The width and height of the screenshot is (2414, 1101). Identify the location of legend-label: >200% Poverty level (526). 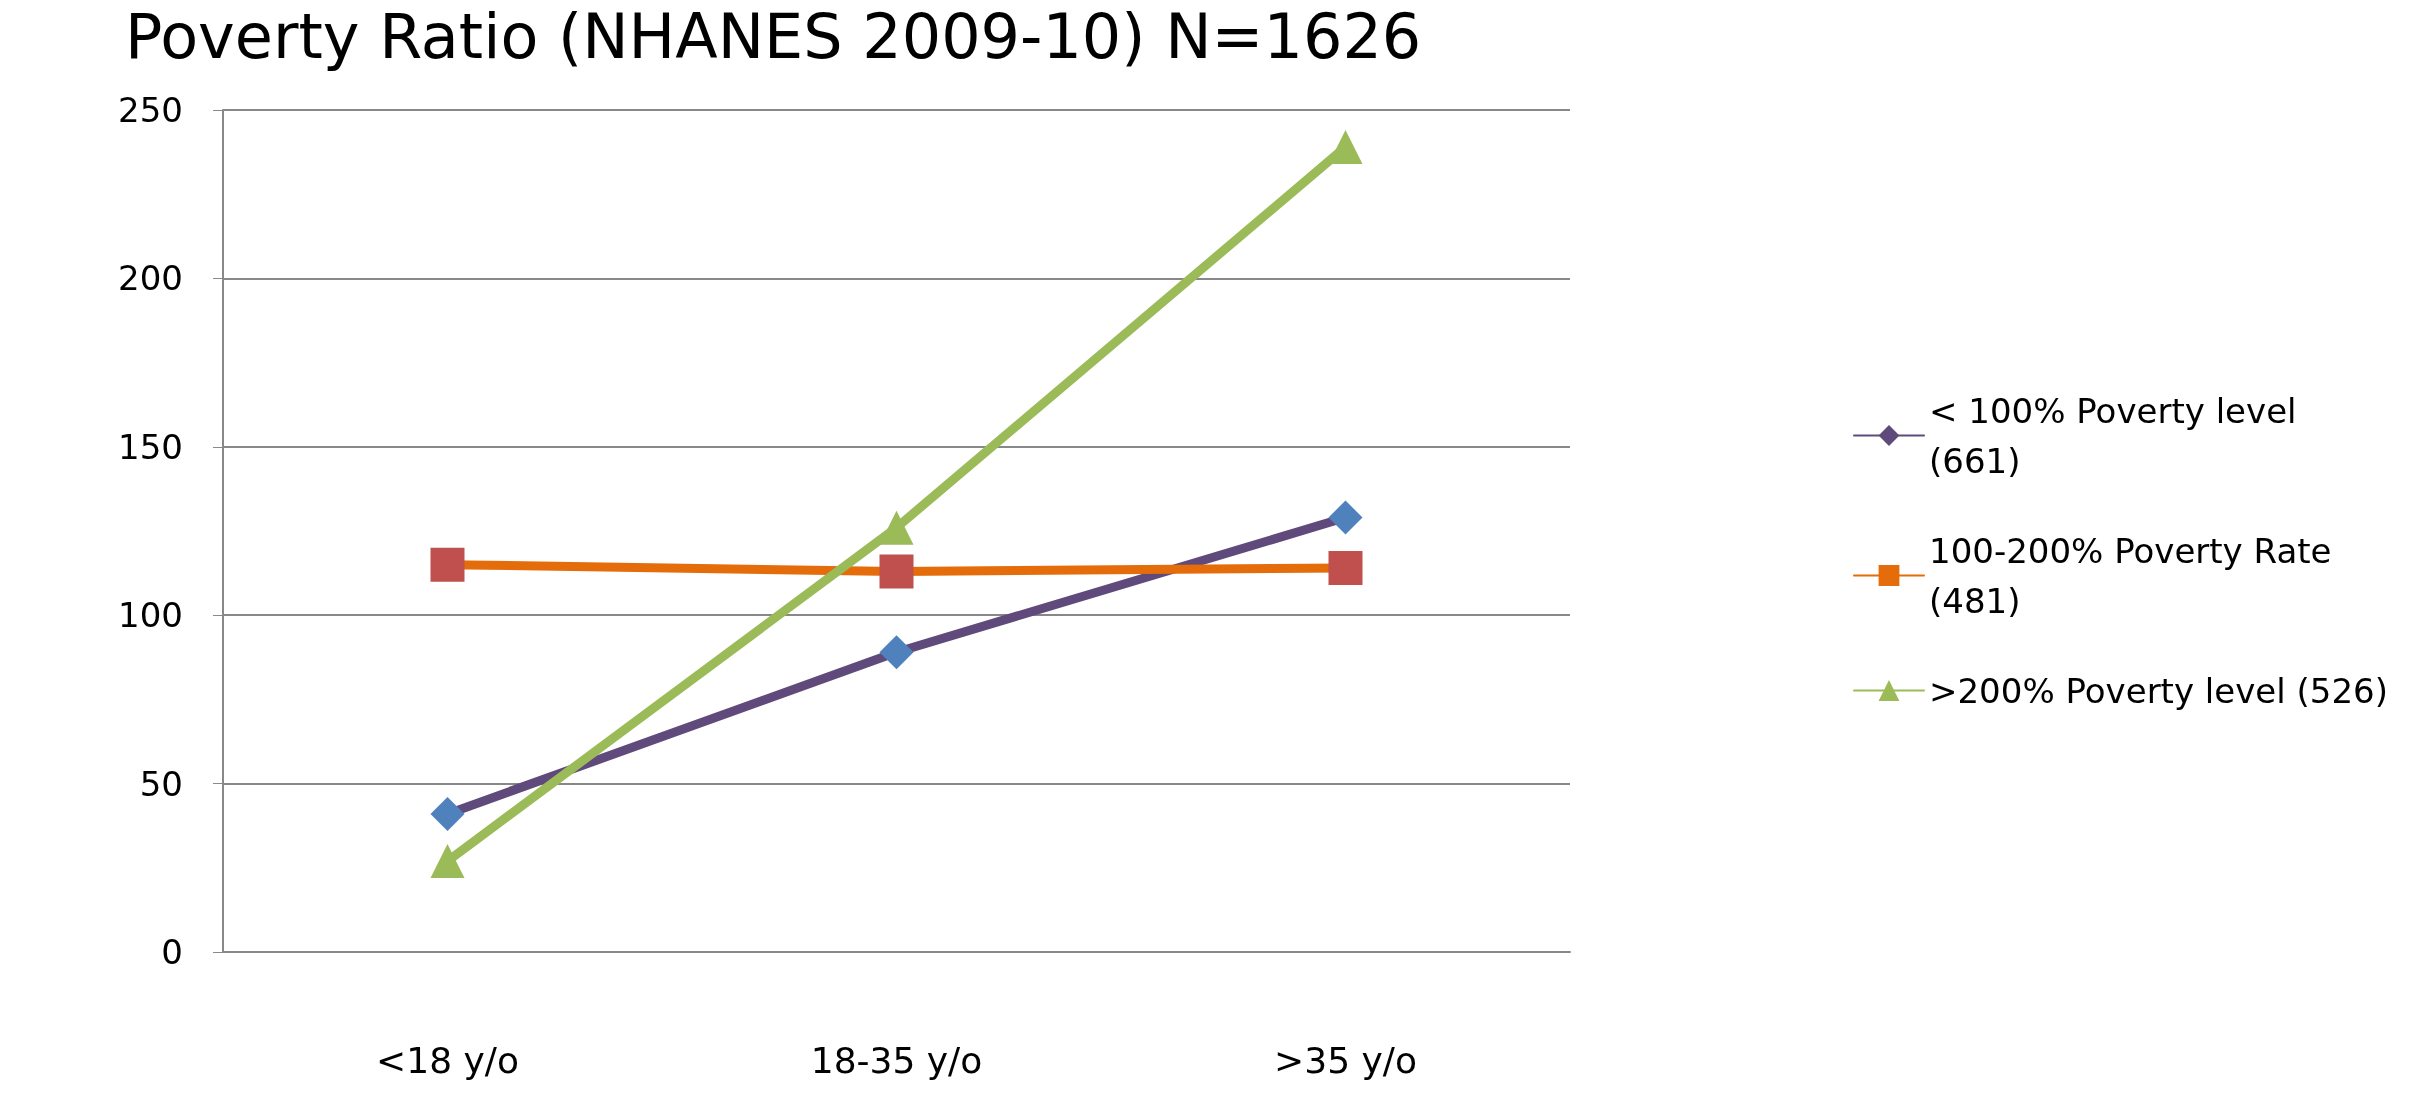
(2158, 690).